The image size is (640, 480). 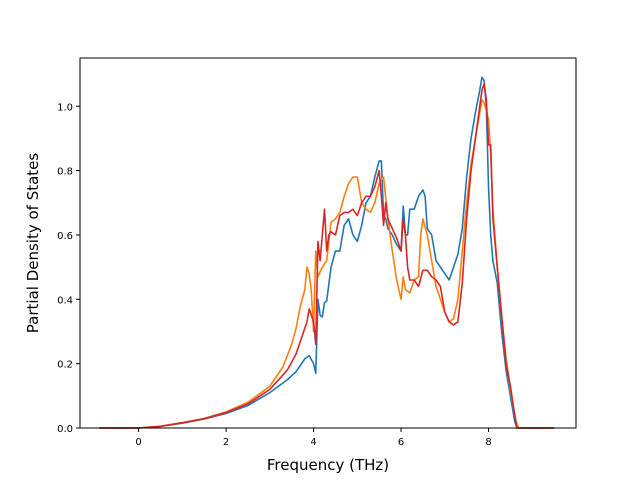 What do you see at coordinates (313, 442) in the screenshot?
I see `x-tick-label: 4` at bounding box center [313, 442].